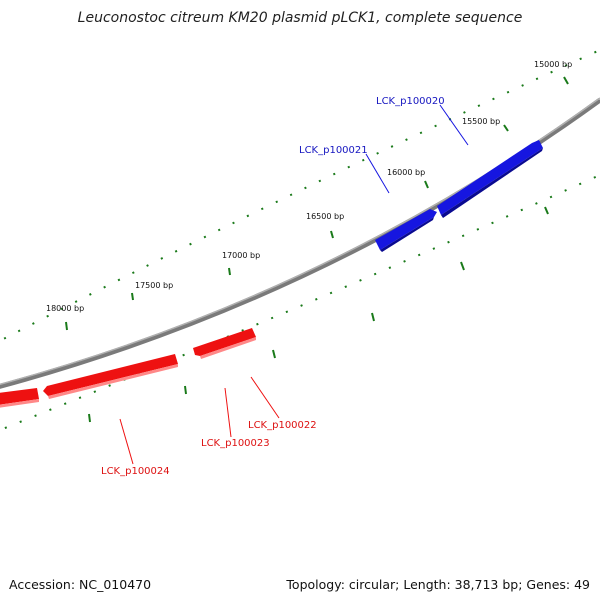  Describe the element at coordinates (80, 584) in the screenshot. I see `accession-text: Accession: NC_010470` at that location.